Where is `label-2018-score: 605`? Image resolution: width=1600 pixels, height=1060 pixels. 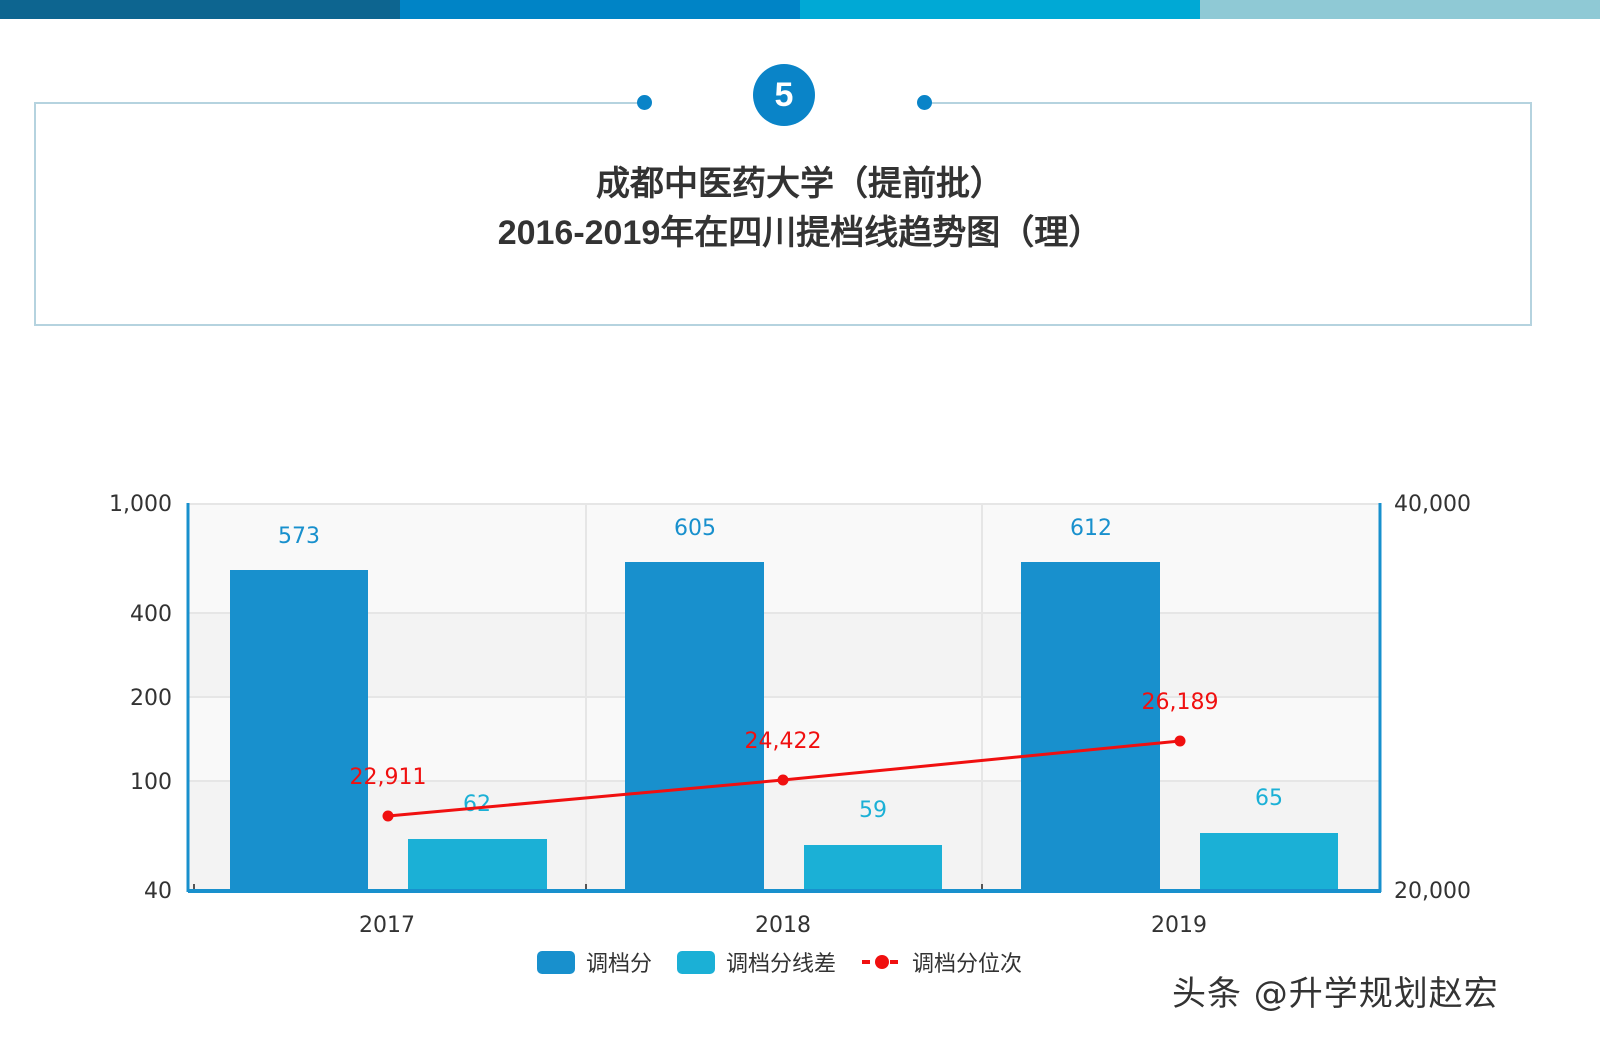 label-2018-score: 605 is located at coordinates (695, 528).